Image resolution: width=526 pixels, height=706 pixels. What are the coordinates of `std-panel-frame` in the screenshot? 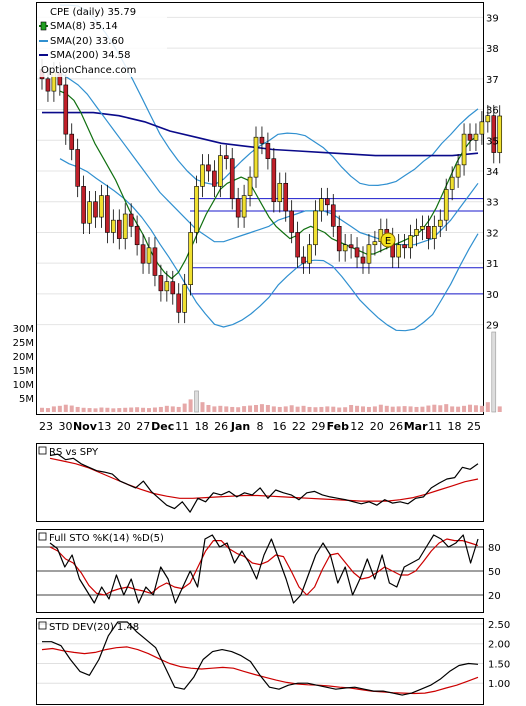 It's located at (260, 661).